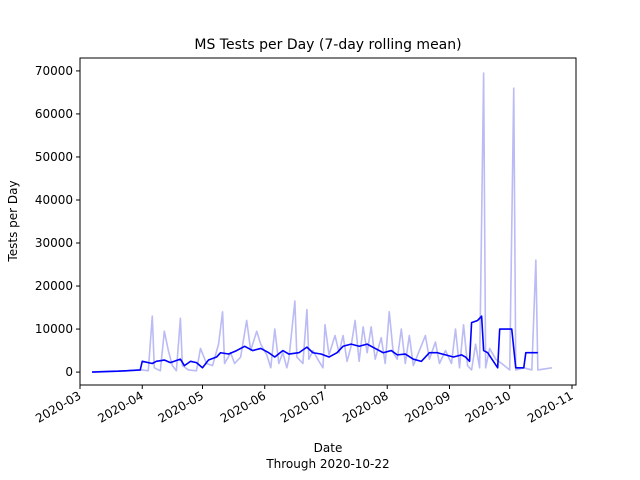 This screenshot has width=640, height=480. I want to click on x-tick-label: 2020-11, so click(550, 406).